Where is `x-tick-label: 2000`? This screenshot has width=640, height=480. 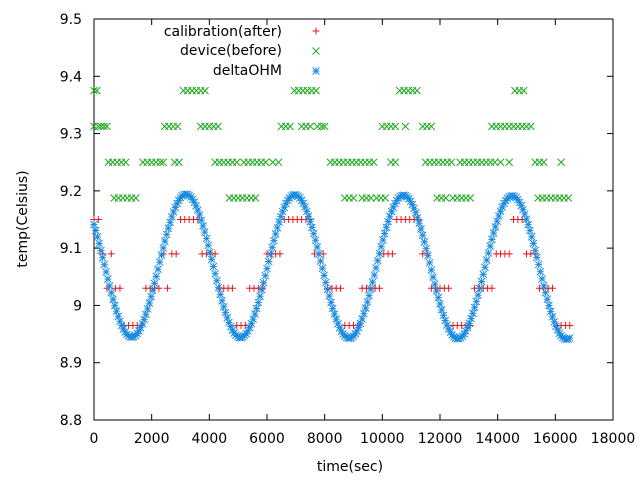 x-tick-label: 2000 is located at coordinates (152, 439).